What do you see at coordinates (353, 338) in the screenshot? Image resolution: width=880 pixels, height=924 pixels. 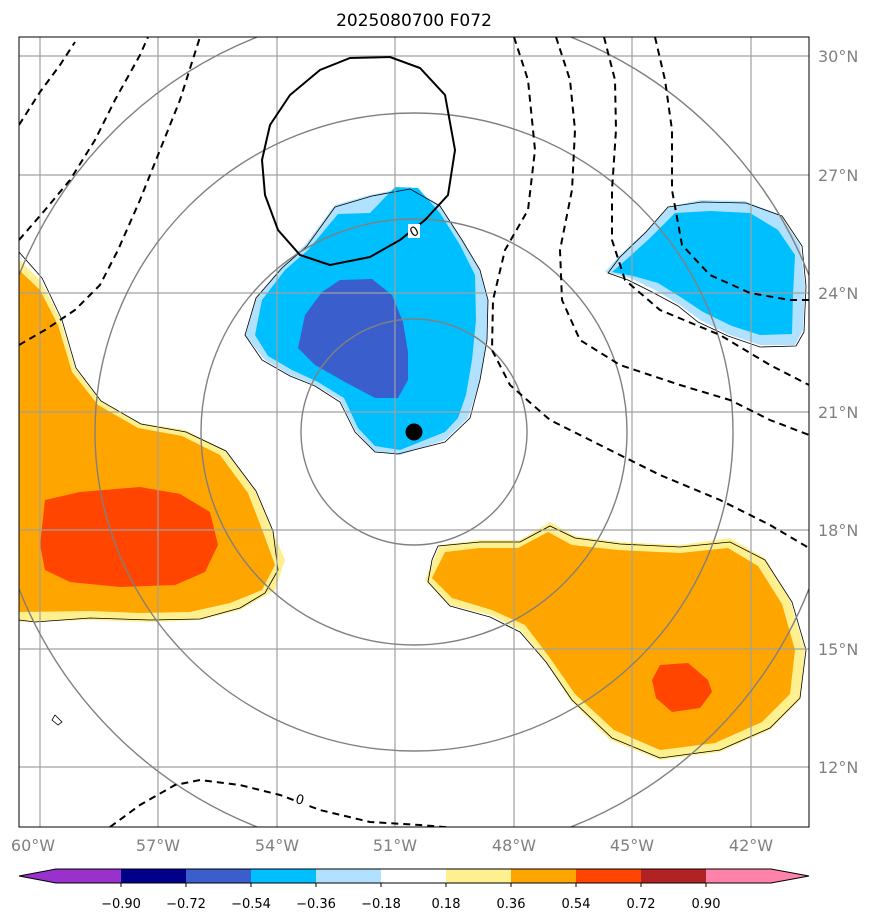 I see `negative-anomaly-center-strong` at bounding box center [353, 338].